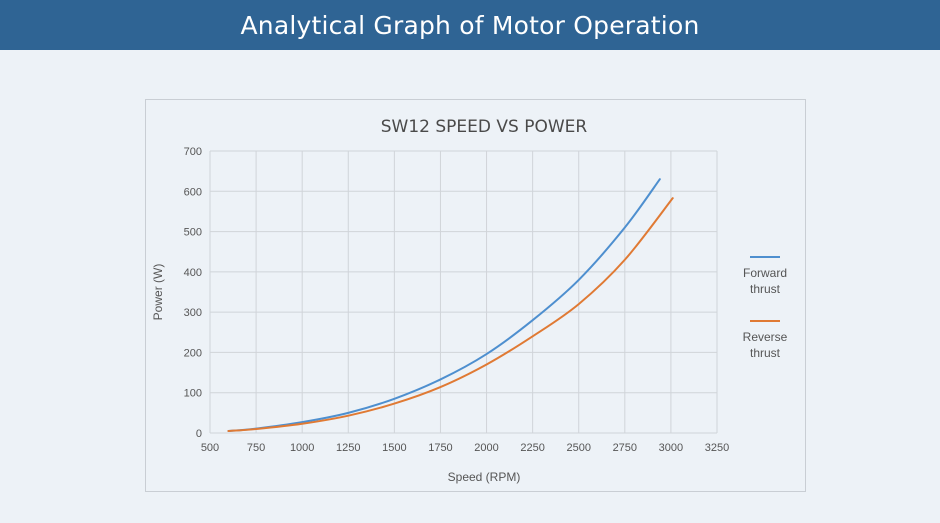  What do you see at coordinates (440, 448) in the screenshot?
I see `x-tick-label: 1750` at bounding box center [440, 448].